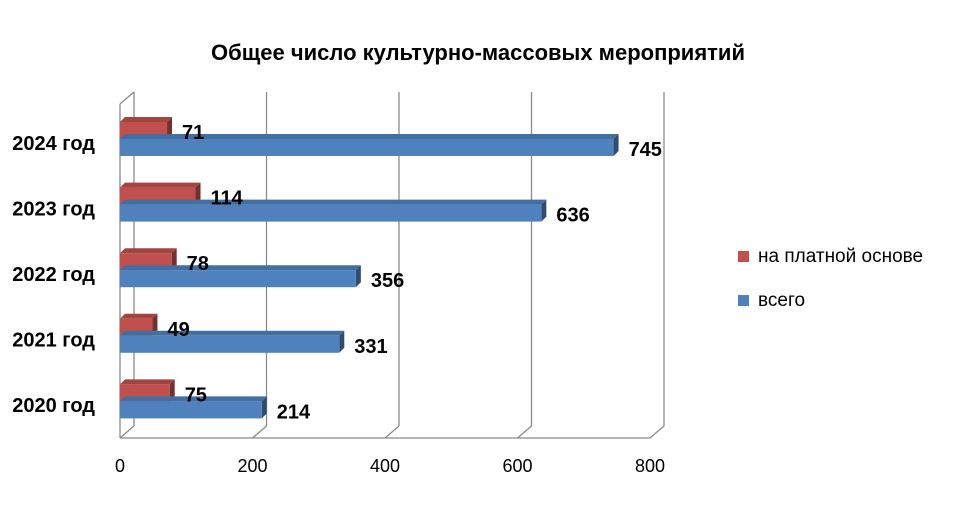 The width and height of the screenshot is (960, 510). Describe the element at coordinates (387, 281) in the screenshot. I see `data-label: 356` at that location.